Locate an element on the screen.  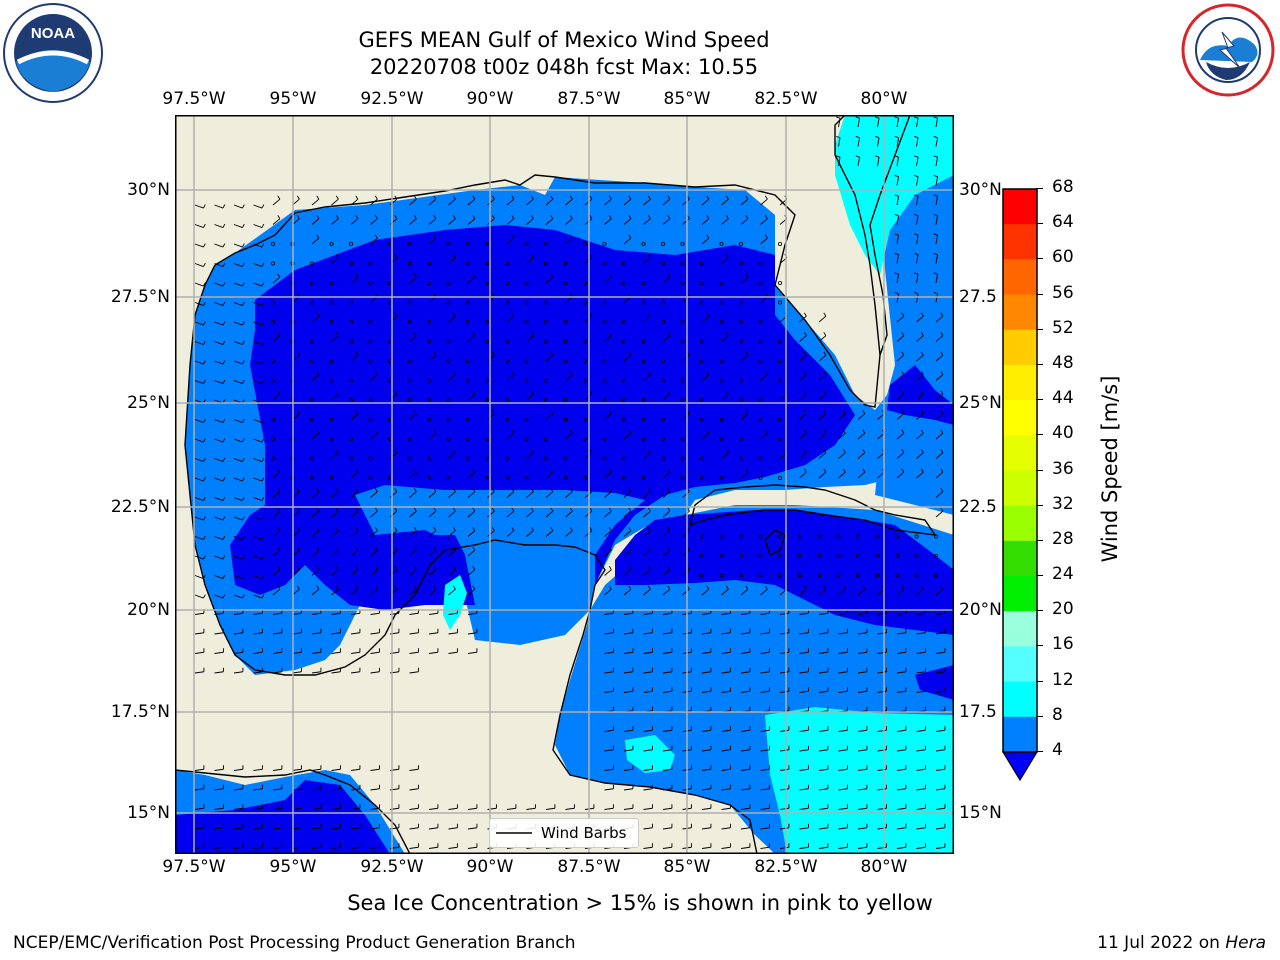
lon-label-bottom: 87.5°W is located at coordinates (589, 867).